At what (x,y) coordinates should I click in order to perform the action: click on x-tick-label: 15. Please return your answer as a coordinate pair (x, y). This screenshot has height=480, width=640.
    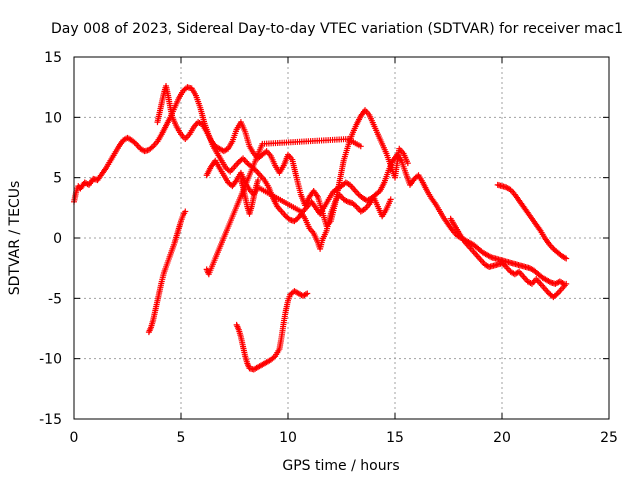
    Looking at the image, I should click on (395, 438).